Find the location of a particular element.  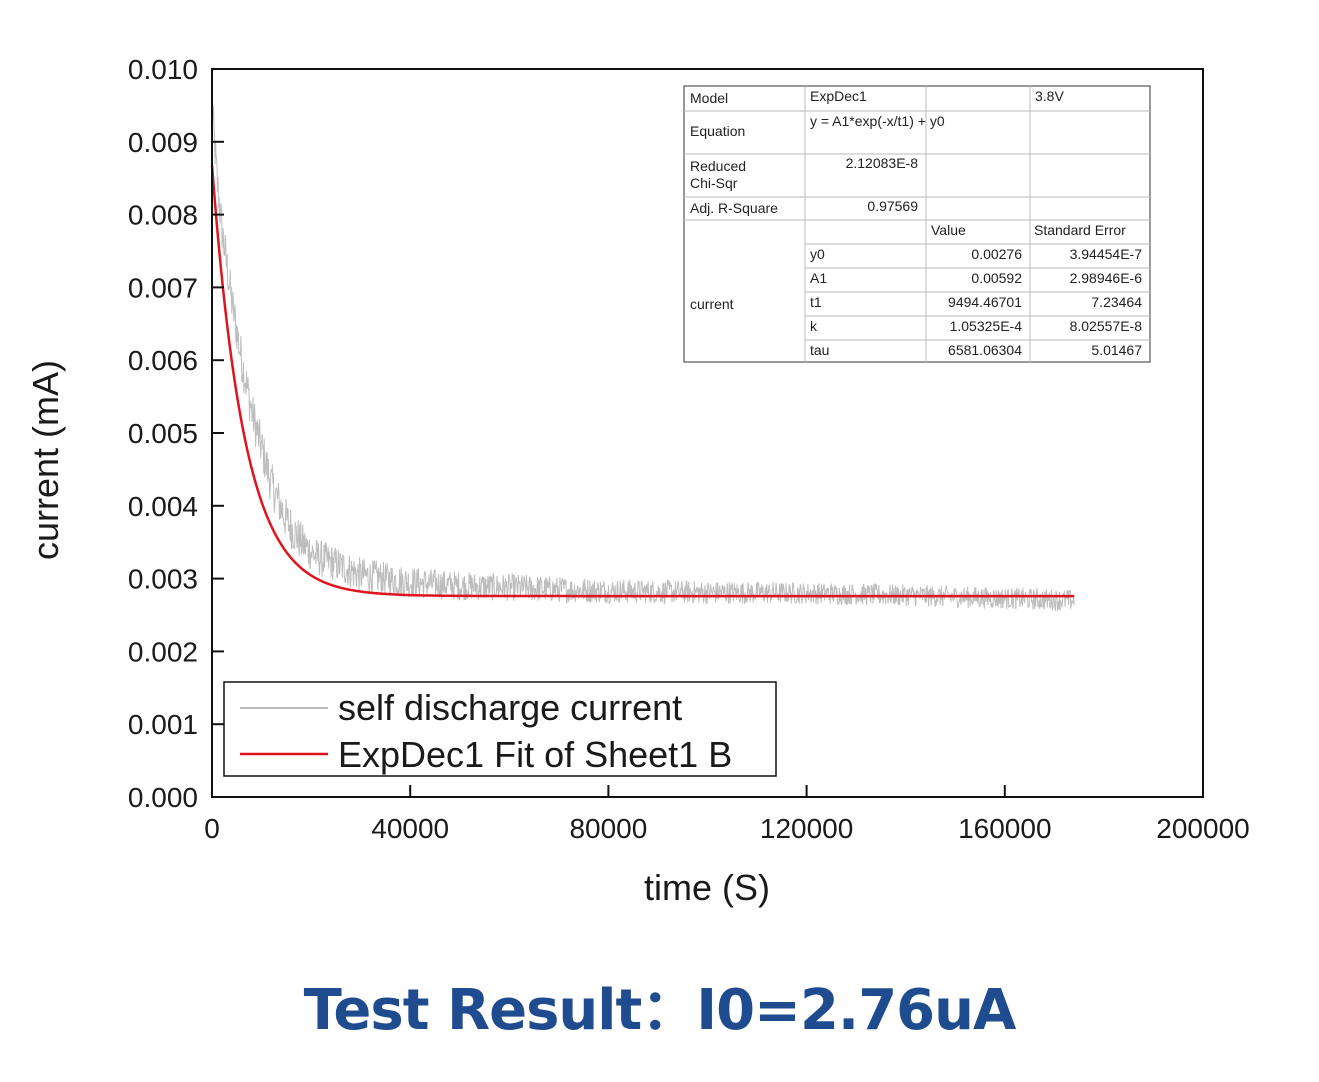

x-tick-label: 160000 is located at coordinates (1004, 828).